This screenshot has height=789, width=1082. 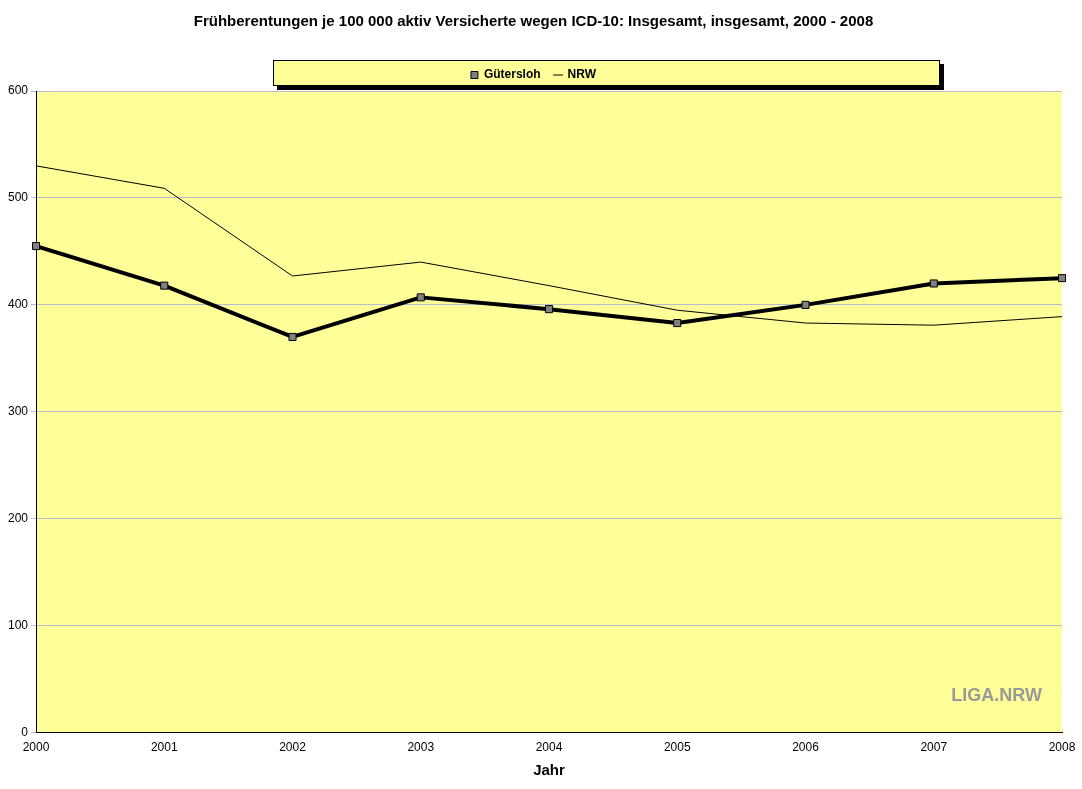 What do you see at coordinates (18, 304) in the screenshot?
I see `y-tick-label: 400` at bounding box center [18, 304].